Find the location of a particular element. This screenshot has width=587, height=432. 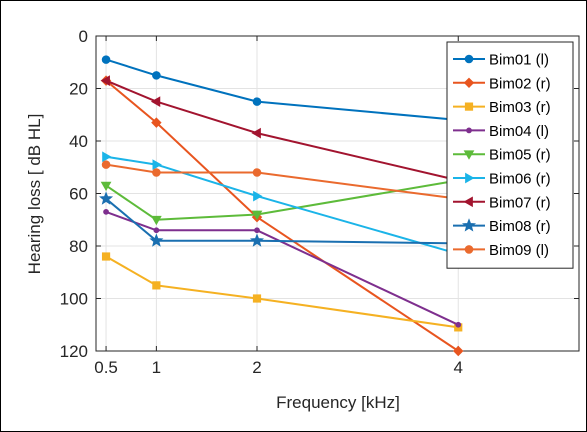

x-tick-labels: 0.5 1 2 4 is located at coordinates (278, 367).